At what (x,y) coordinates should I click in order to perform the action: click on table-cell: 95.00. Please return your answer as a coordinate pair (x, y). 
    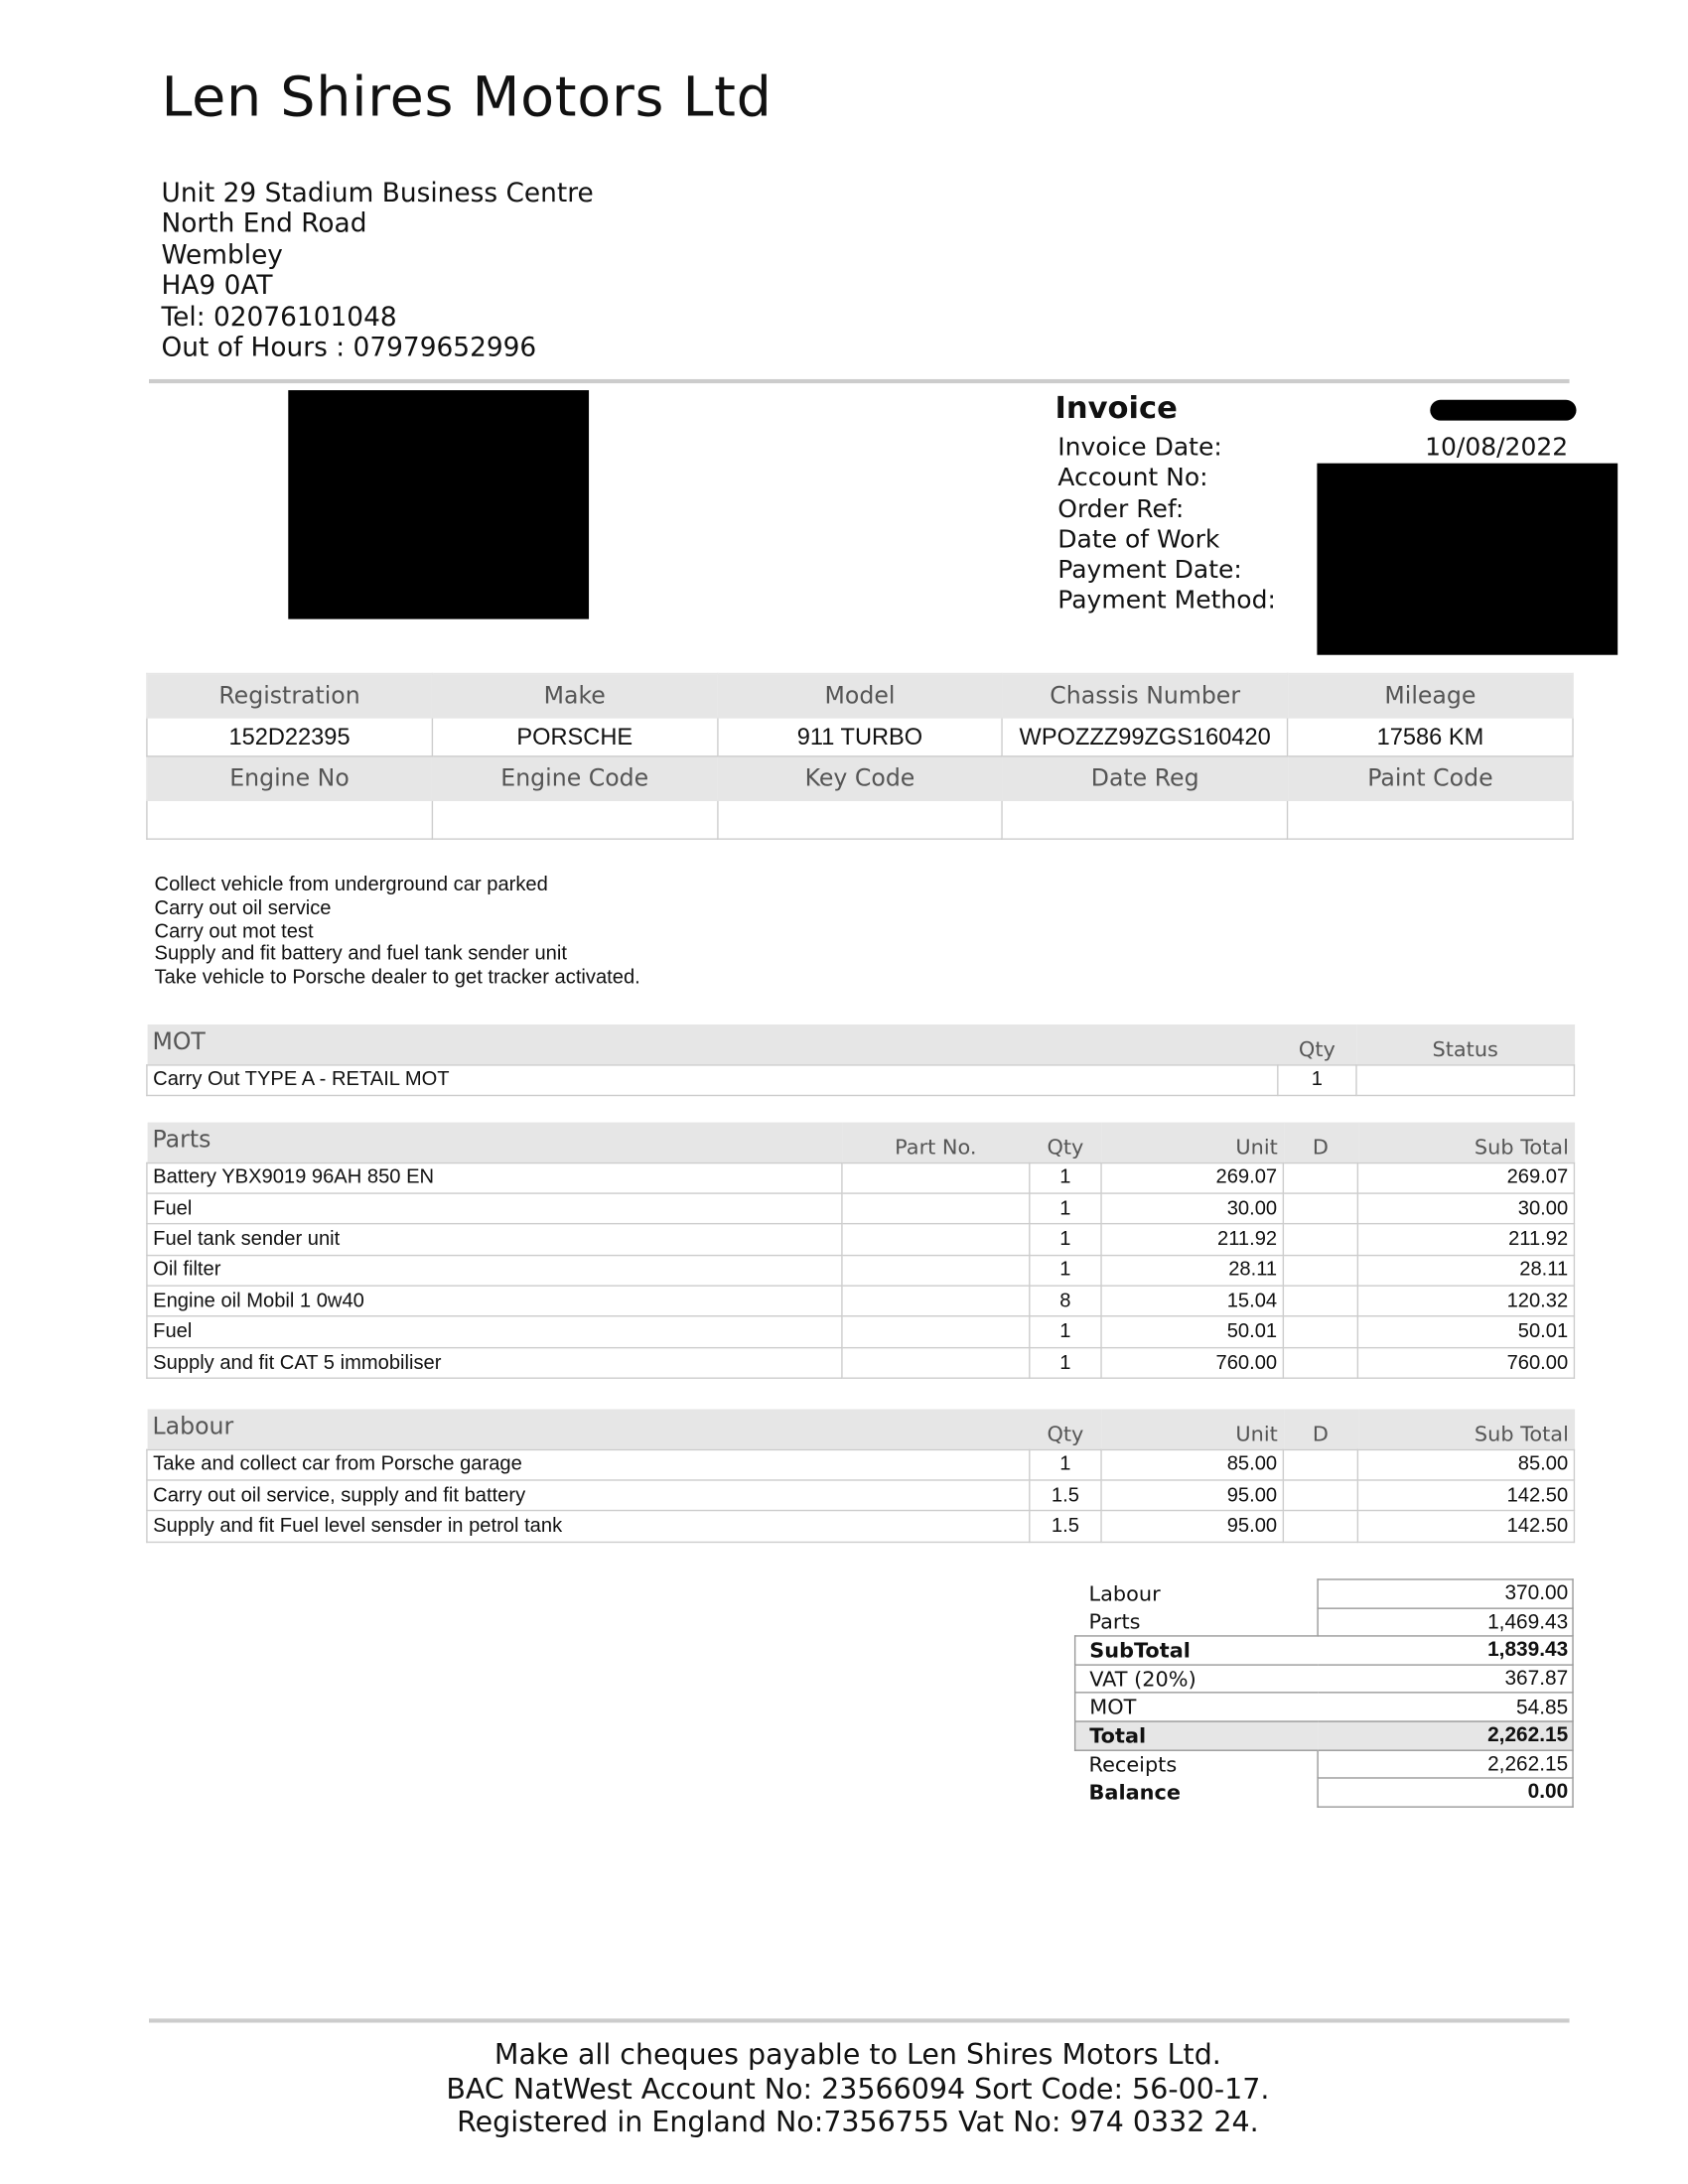
    Looking at the image, I should click on (1192, 1526).